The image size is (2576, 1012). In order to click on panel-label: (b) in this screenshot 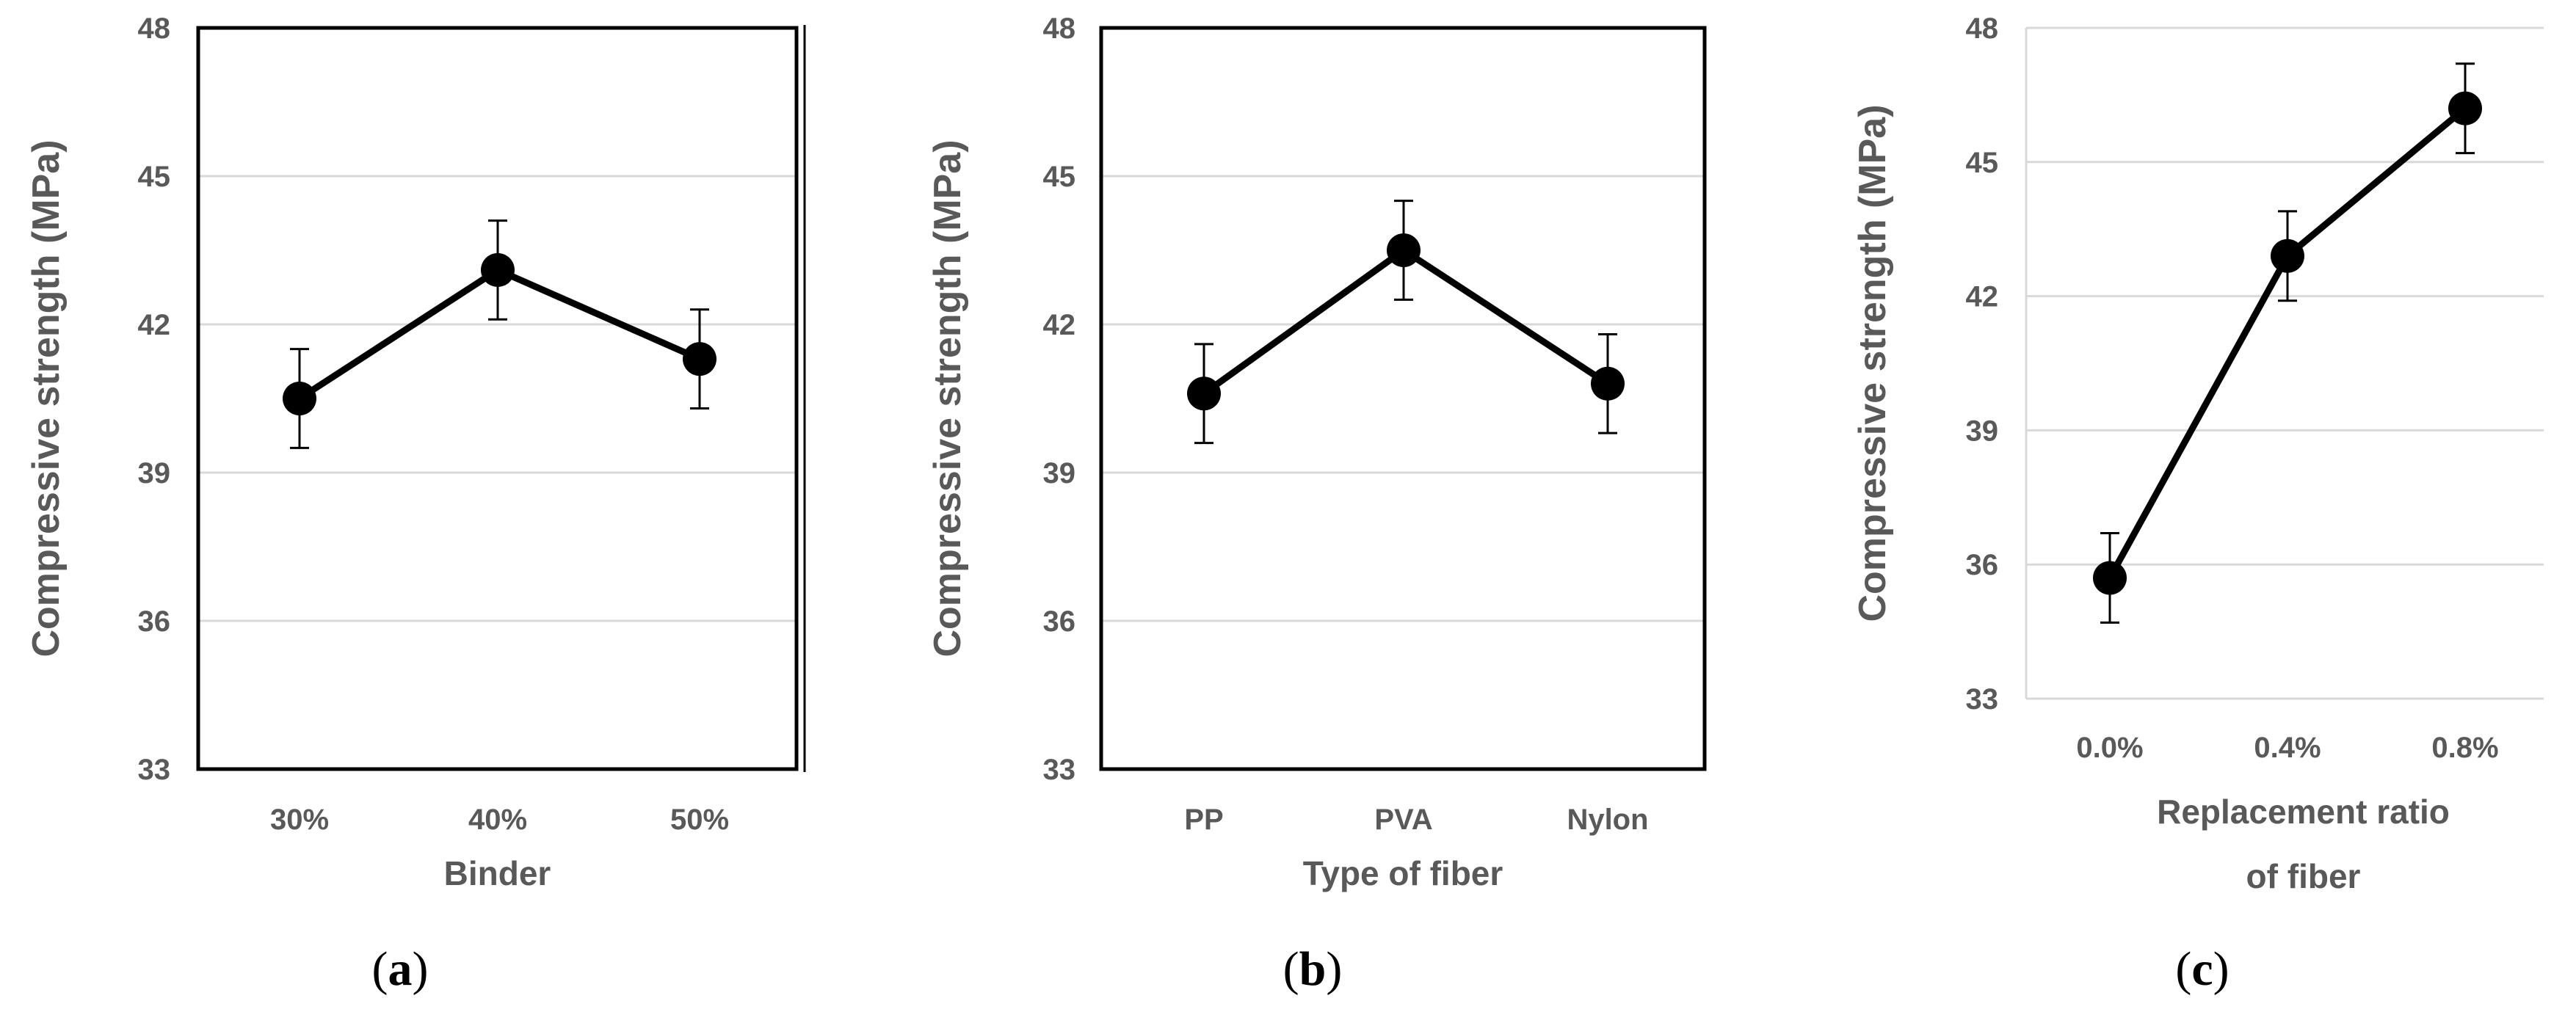, I will do `click(1313, 969)`.